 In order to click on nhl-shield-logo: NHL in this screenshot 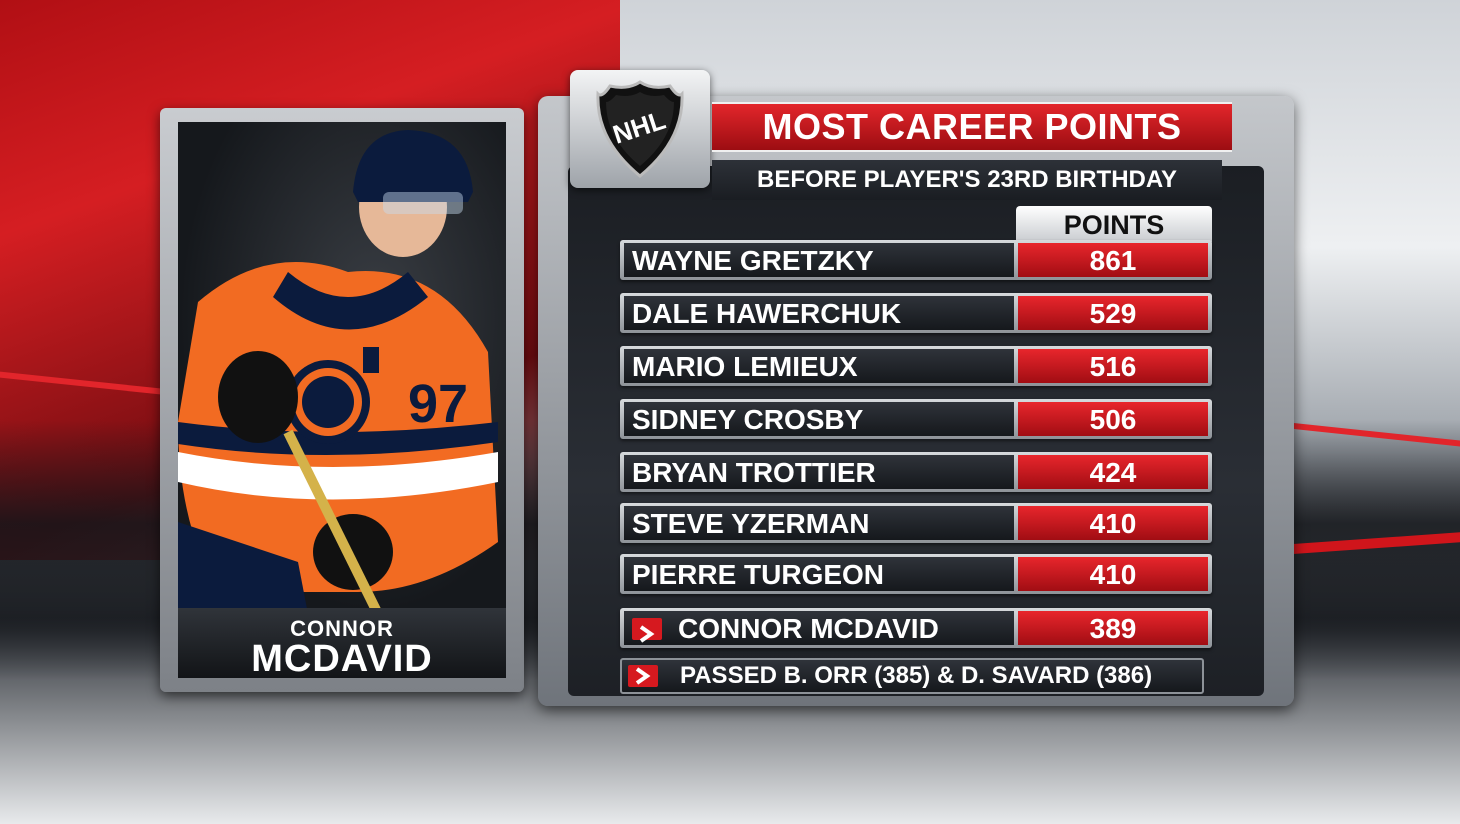, I will do `click(640, 129)`.